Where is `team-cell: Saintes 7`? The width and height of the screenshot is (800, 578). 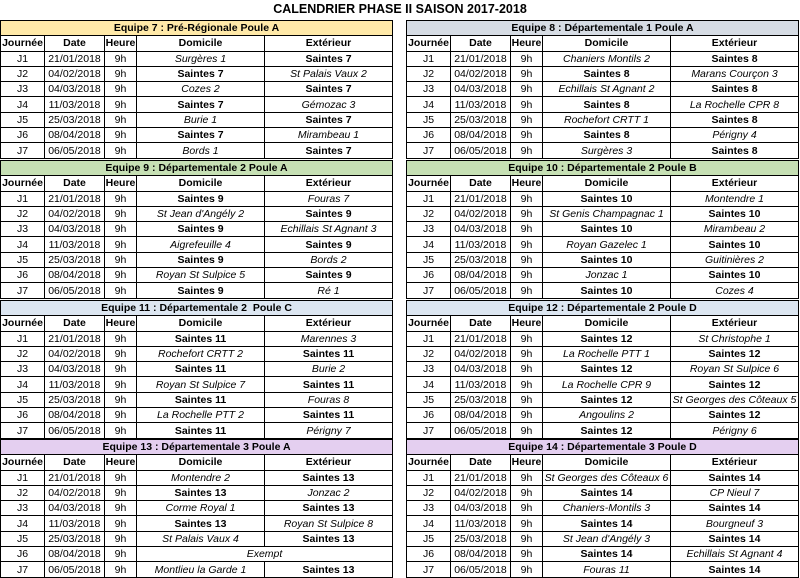
team-cell: Saintes 7 is located at coordinates (329, 59).